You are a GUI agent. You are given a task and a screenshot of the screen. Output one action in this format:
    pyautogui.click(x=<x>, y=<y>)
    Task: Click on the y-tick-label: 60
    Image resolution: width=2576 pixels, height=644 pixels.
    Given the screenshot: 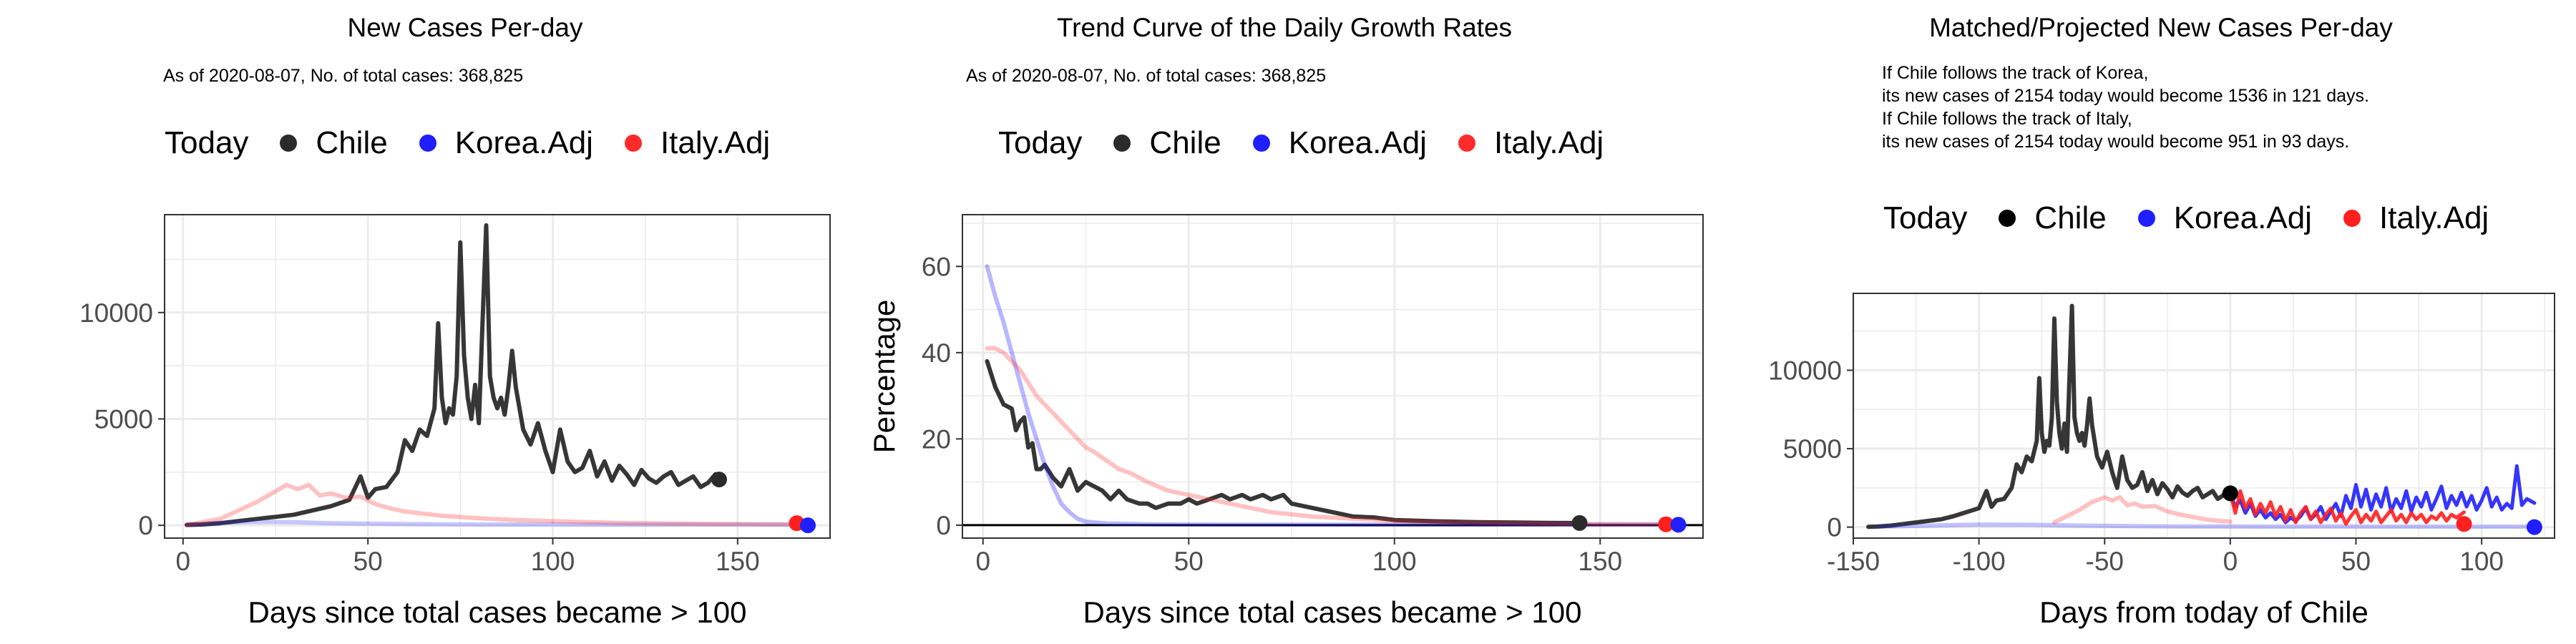 What is the action you would take?
    pyautogui.click(x=936, y=266)
    